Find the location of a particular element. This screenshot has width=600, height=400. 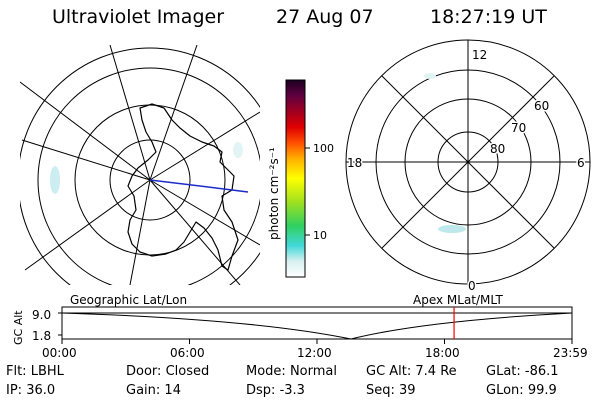

app-title: Ultraviolet Imager is located at coordinates (138, 17).